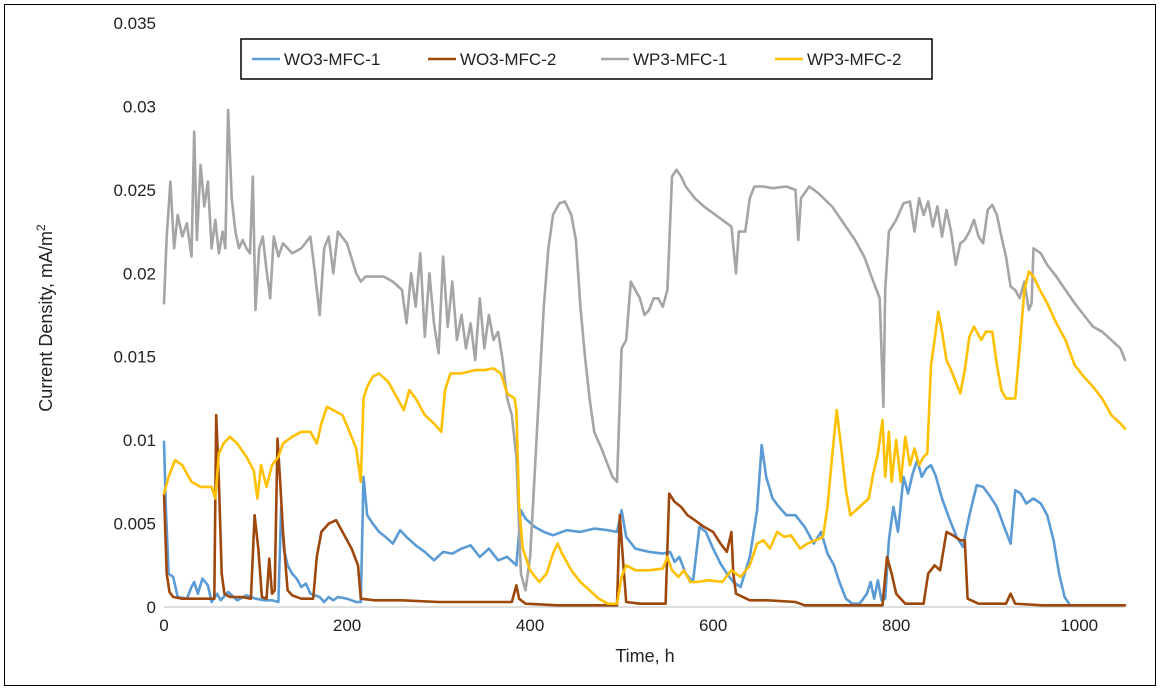  I want to click on legend-box, so click(586, 59).